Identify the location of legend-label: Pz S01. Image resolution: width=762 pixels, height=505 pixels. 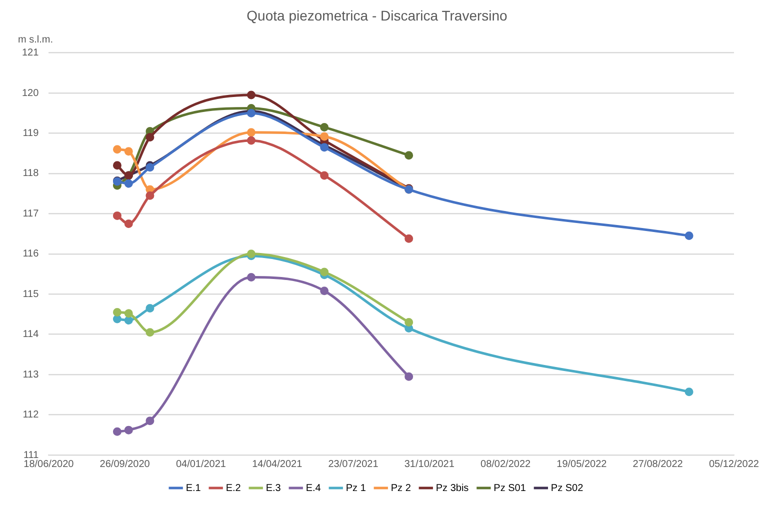
(510, 488).